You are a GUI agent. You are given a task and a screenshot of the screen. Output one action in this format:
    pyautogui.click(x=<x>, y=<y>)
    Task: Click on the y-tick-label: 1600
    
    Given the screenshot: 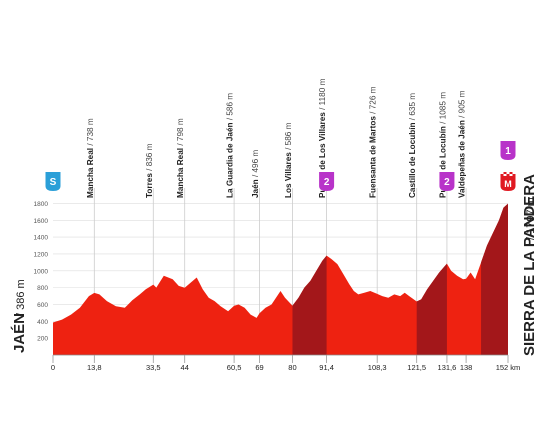 What is the action you would take?
    pyautogui.click(x=41, y=221)
    